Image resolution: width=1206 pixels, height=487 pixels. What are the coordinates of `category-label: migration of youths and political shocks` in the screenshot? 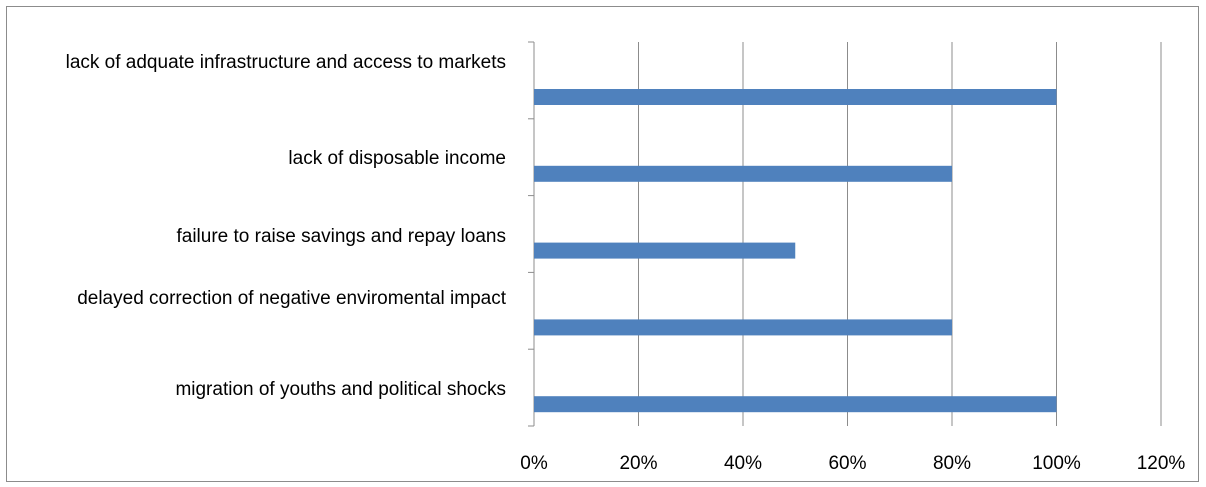 It's located at (340, 389).